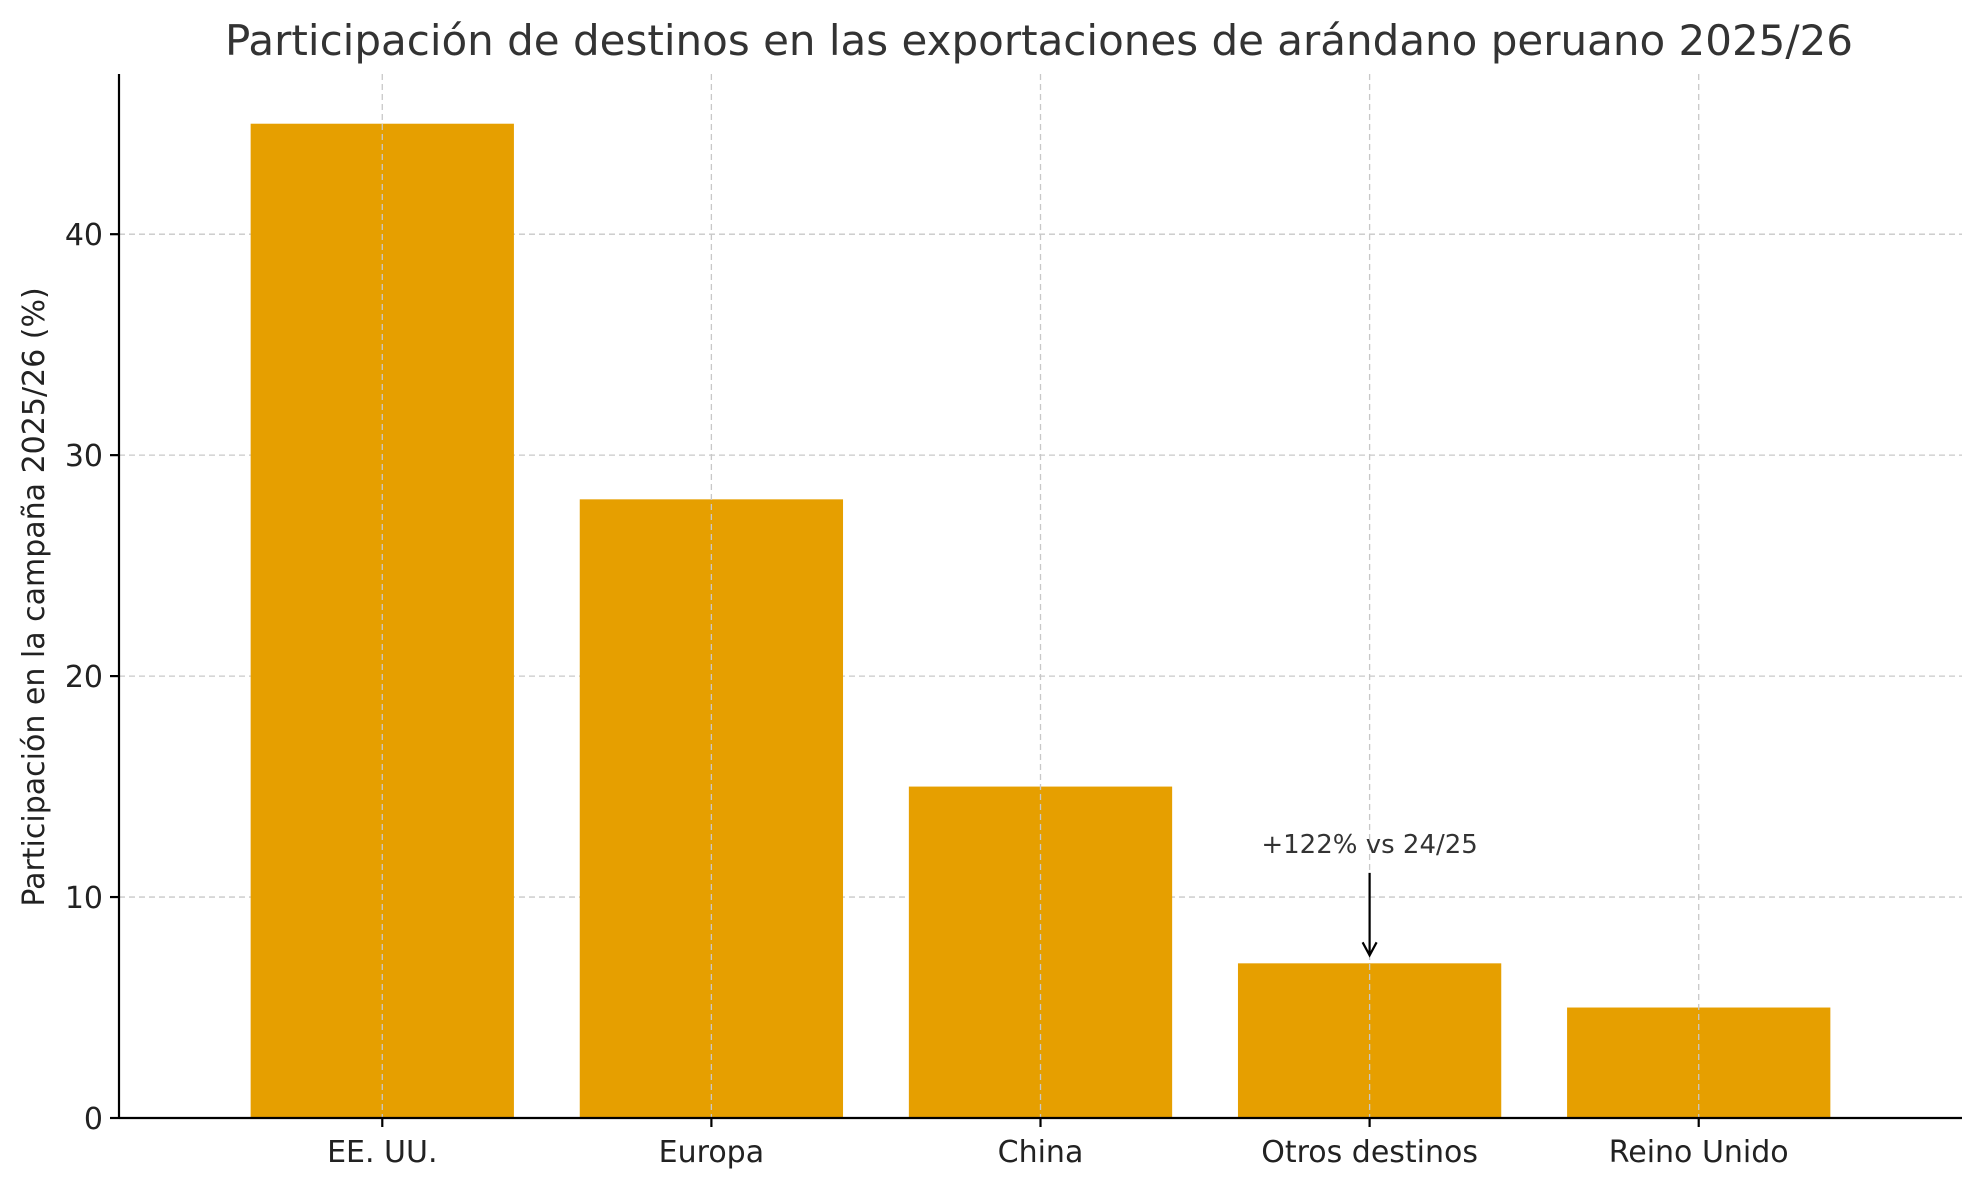 The width and height of the screenshot is (1979, 1180). I want to click on x-tick-label-1: Europa, so click(711, 1152).